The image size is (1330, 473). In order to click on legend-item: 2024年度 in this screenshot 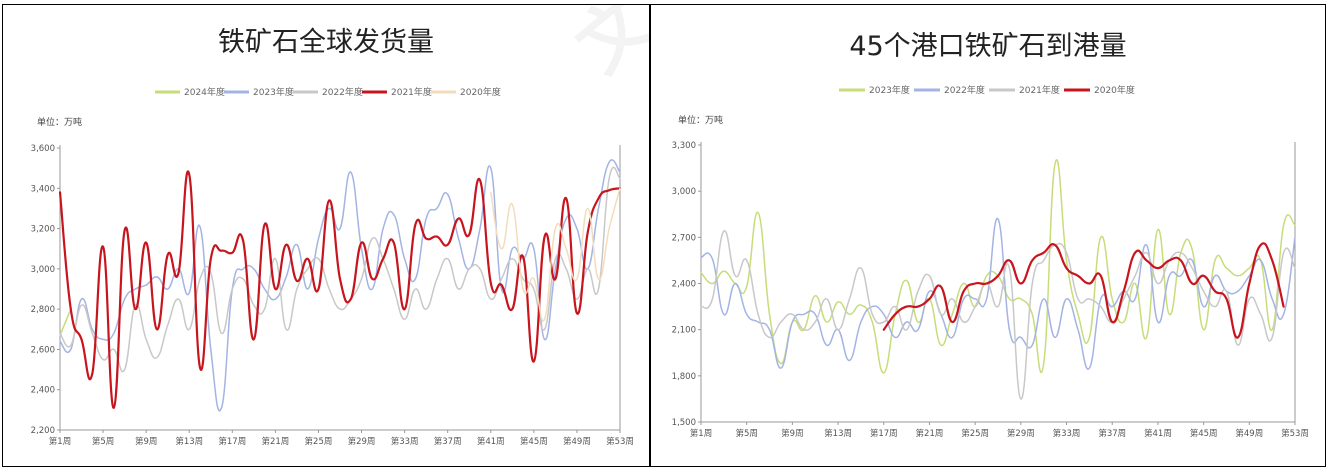, I will do `click(190, 92)`.